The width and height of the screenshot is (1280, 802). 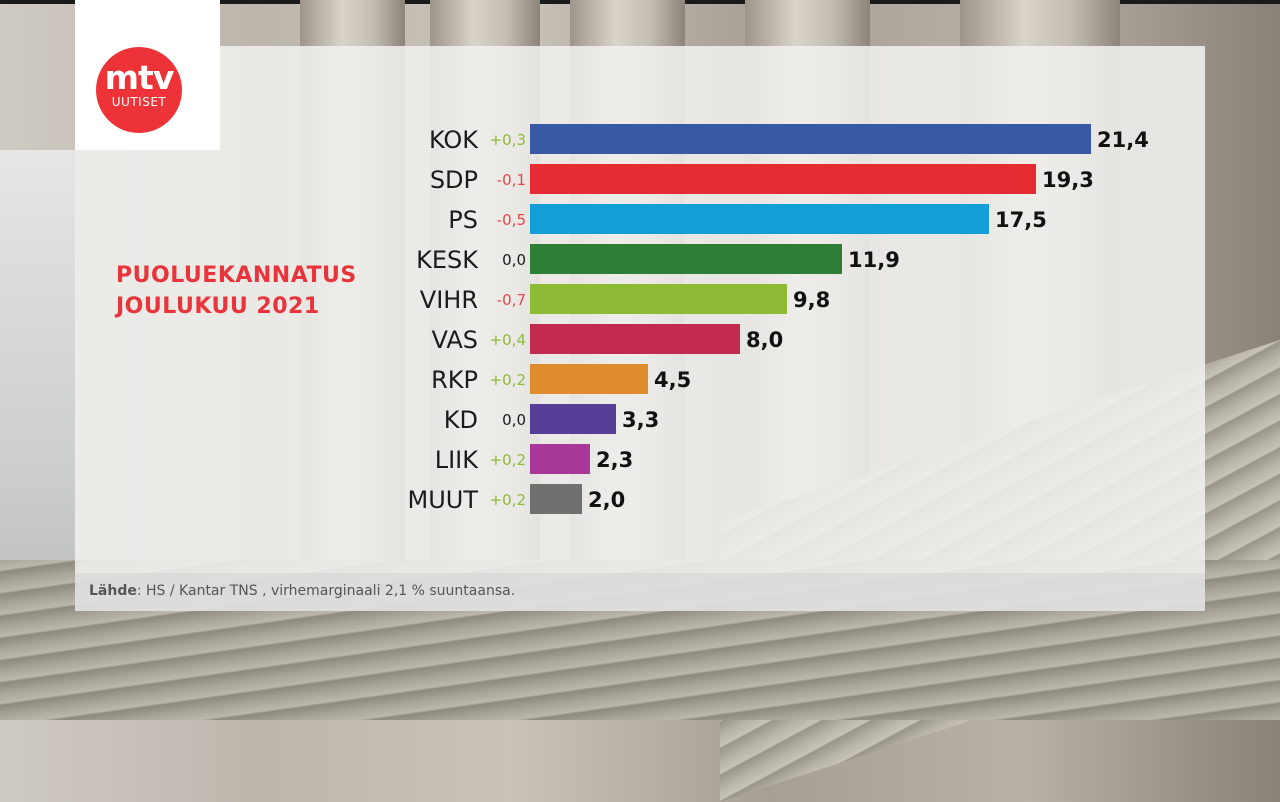 I want to click on party-row-kok: KOK +0,3 21,4, so click(x=640, y=139).